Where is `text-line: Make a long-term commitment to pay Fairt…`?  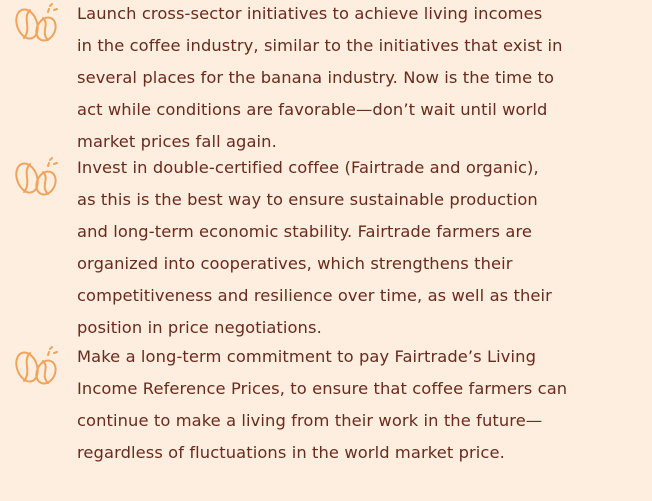 text-line: Make a long-term commitment to pay Fairt… is located at coordinates (307, 356).